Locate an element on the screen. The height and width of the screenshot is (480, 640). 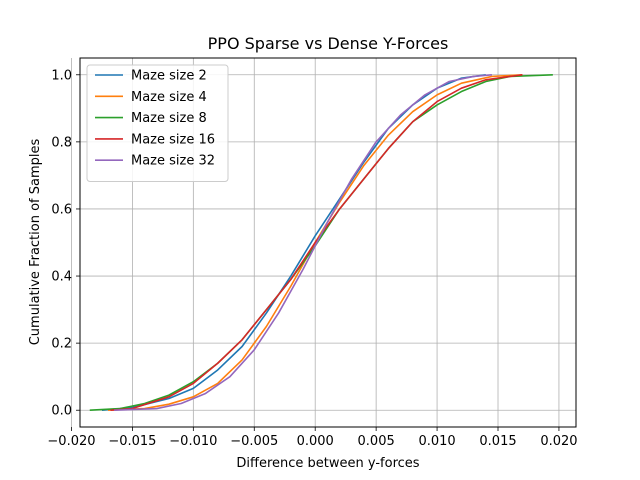
x-axis-label: Difference between y-forces is located at coordinates (327, 463).